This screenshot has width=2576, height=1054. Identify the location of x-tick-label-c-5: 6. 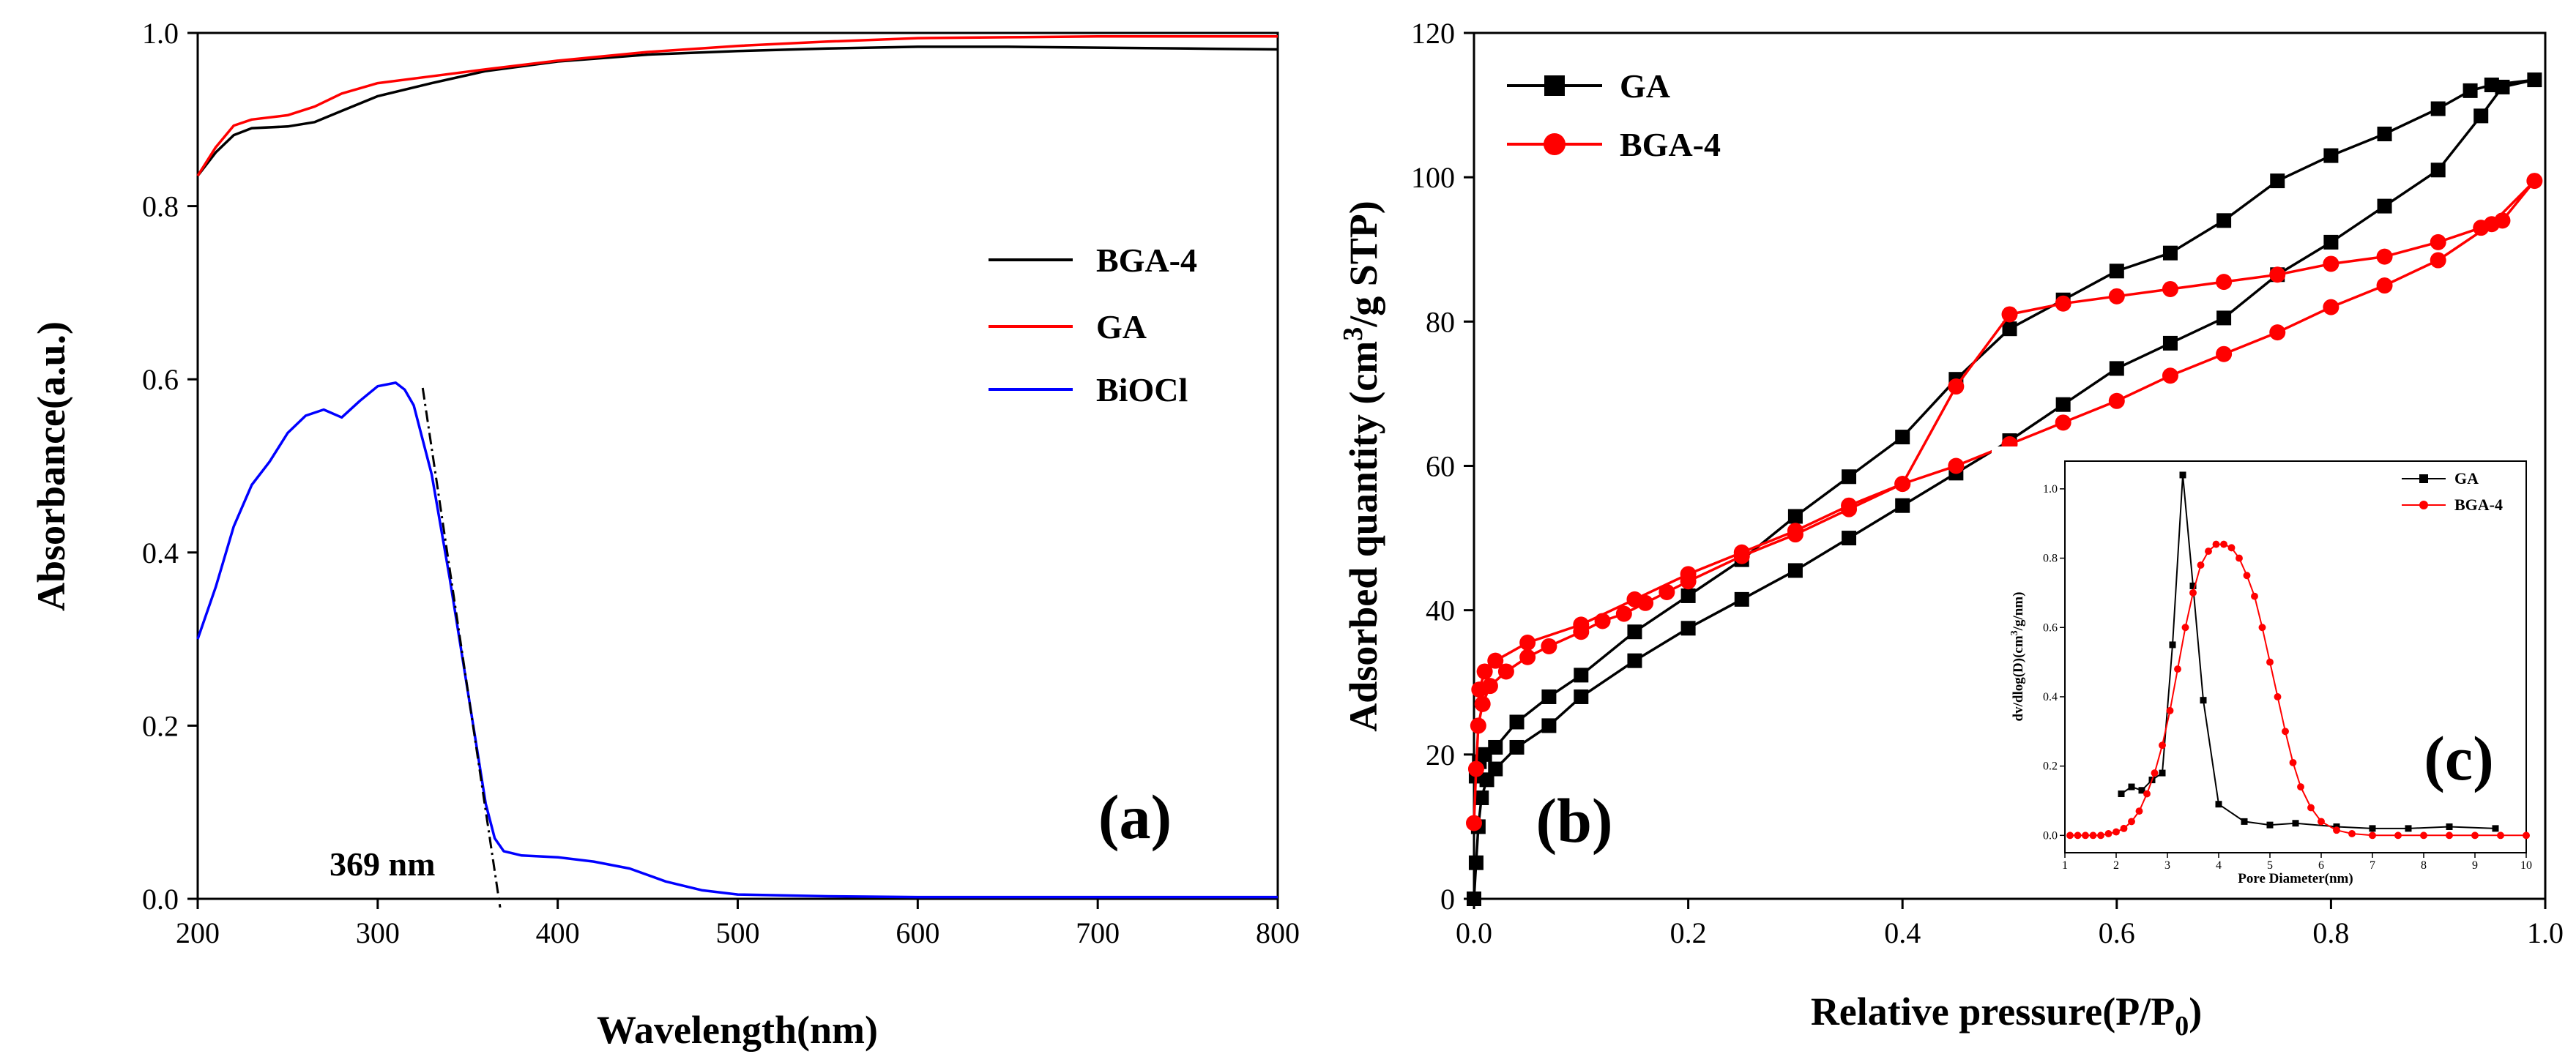
(2321, 865).